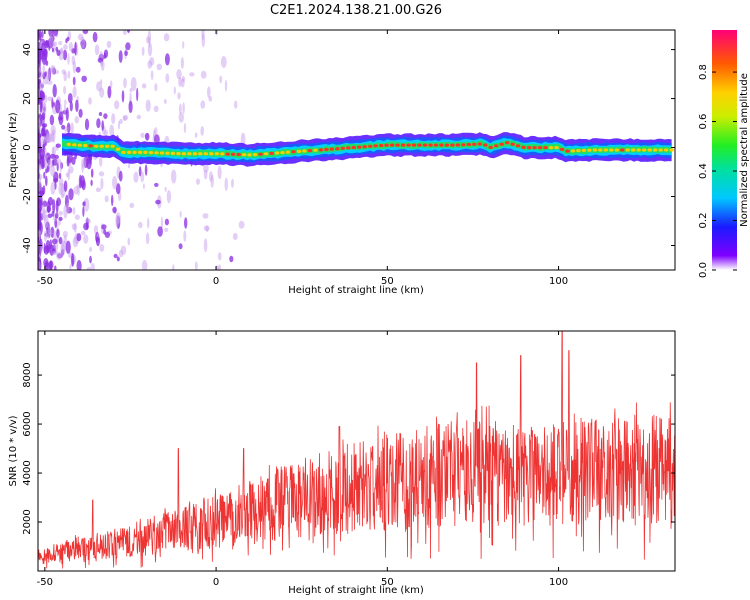 This screenshot has width=750, height=600. Describe the element at coordinates (356, 590) in the screenshot. I see `bottom-x-axis-label: Height of straight line (km)` at that location.